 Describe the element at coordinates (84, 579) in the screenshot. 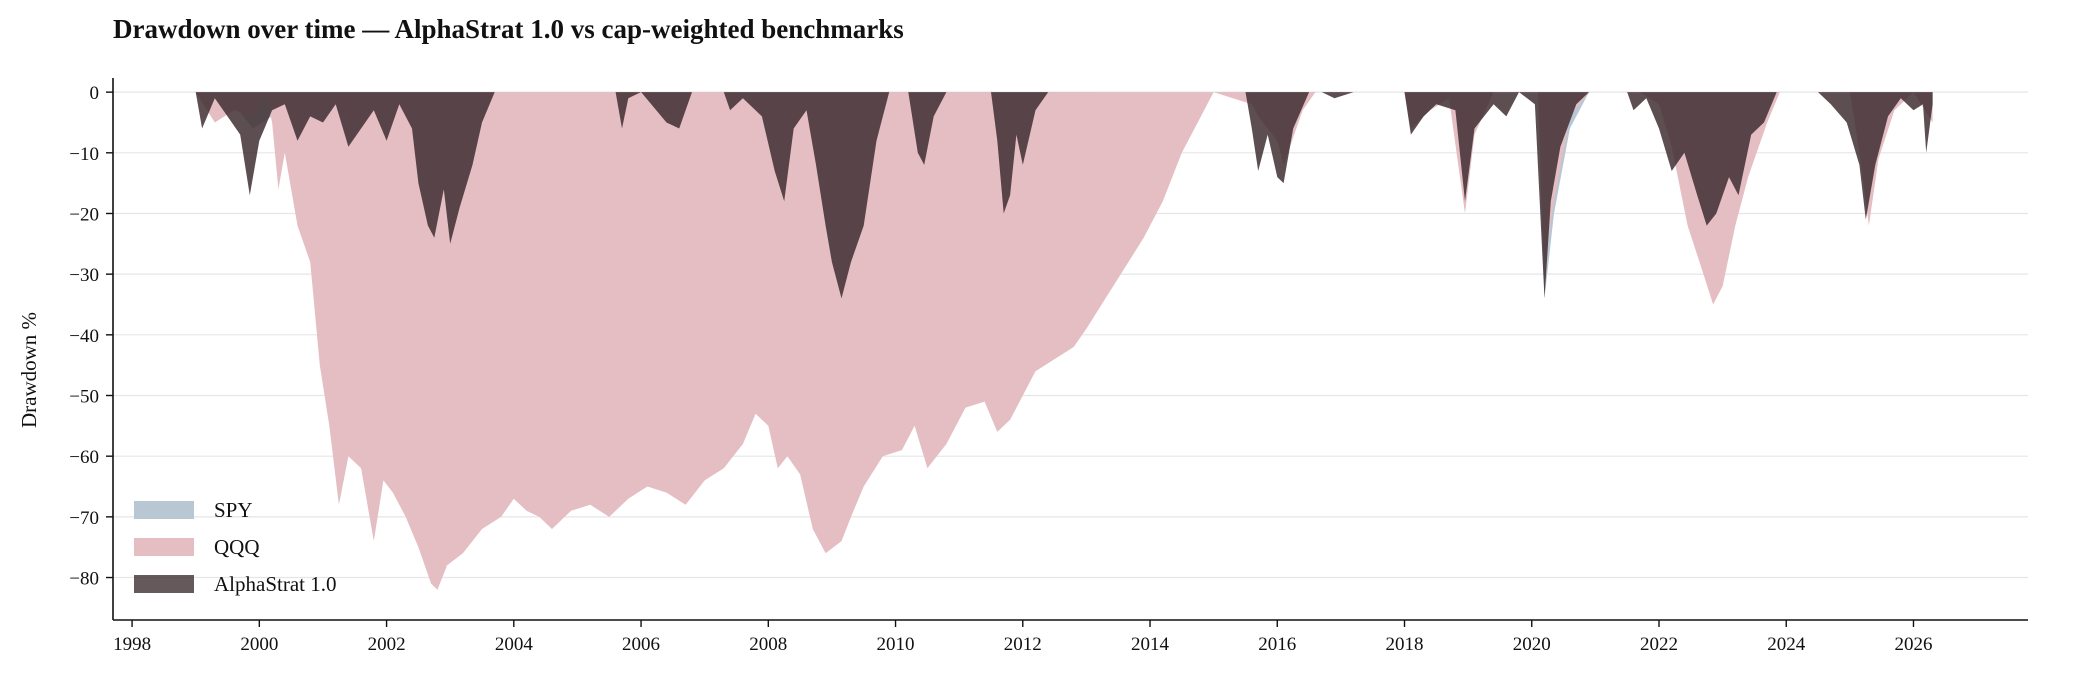

I see `y-tick-label: −80` at that location.